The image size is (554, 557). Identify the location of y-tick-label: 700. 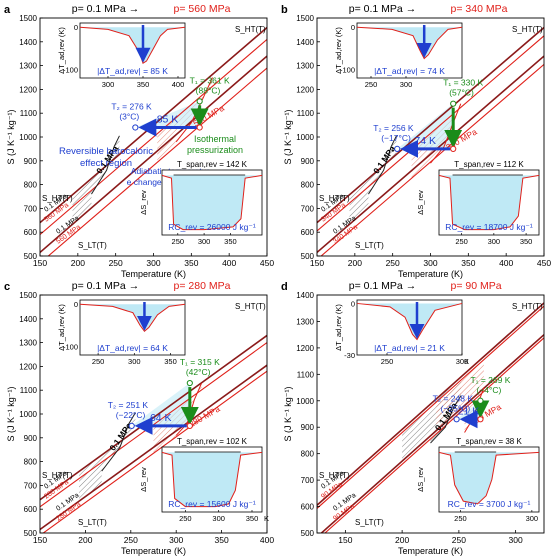
(31, 485).